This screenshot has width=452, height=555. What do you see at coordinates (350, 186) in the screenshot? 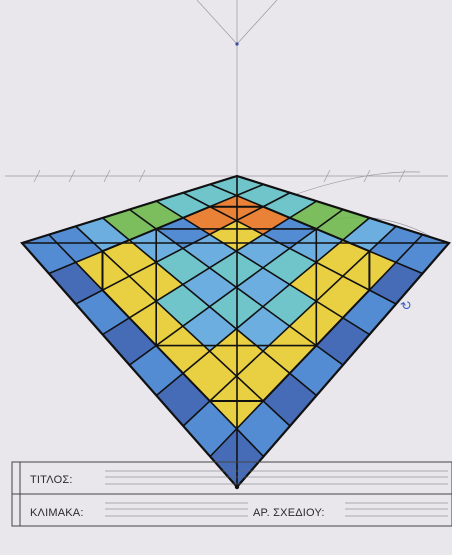
I see `measuring-arc` at bounding box center [350, 186].